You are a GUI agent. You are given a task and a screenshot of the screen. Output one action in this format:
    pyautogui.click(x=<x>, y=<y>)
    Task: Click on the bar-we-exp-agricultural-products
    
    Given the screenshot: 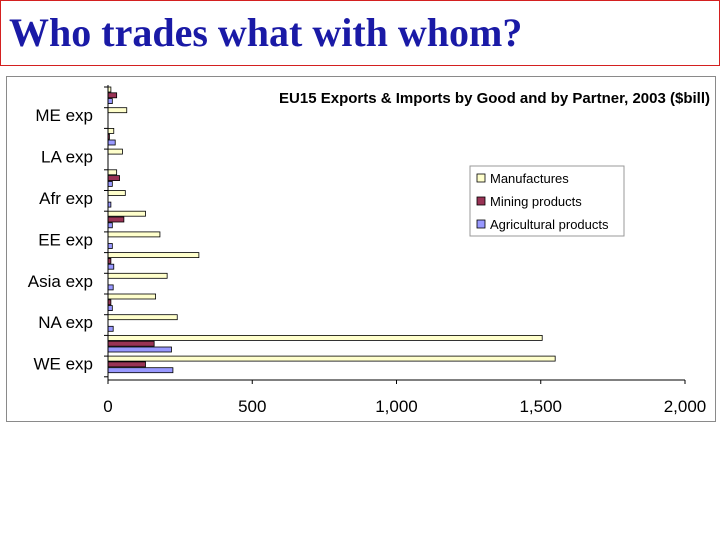 What is the action you would take?
    pyautogui.click(x=140, y=370)
    